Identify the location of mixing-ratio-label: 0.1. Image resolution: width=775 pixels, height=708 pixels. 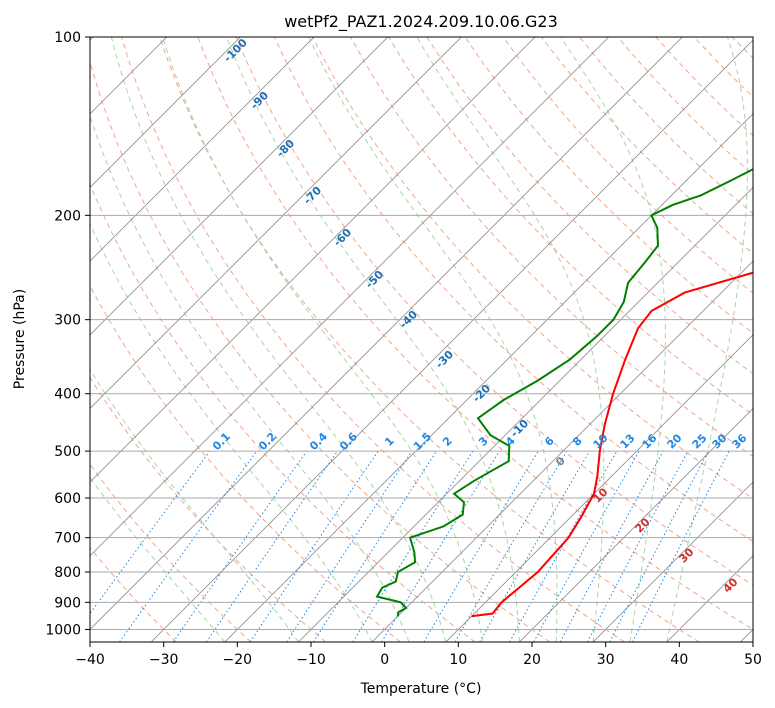
(221, 441).